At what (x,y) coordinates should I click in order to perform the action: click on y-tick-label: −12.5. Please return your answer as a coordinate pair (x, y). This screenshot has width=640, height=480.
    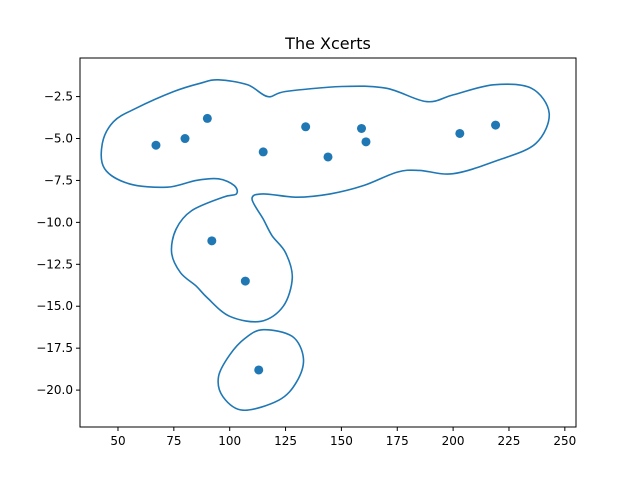
    Looking at the image, I should click on (54, 264).